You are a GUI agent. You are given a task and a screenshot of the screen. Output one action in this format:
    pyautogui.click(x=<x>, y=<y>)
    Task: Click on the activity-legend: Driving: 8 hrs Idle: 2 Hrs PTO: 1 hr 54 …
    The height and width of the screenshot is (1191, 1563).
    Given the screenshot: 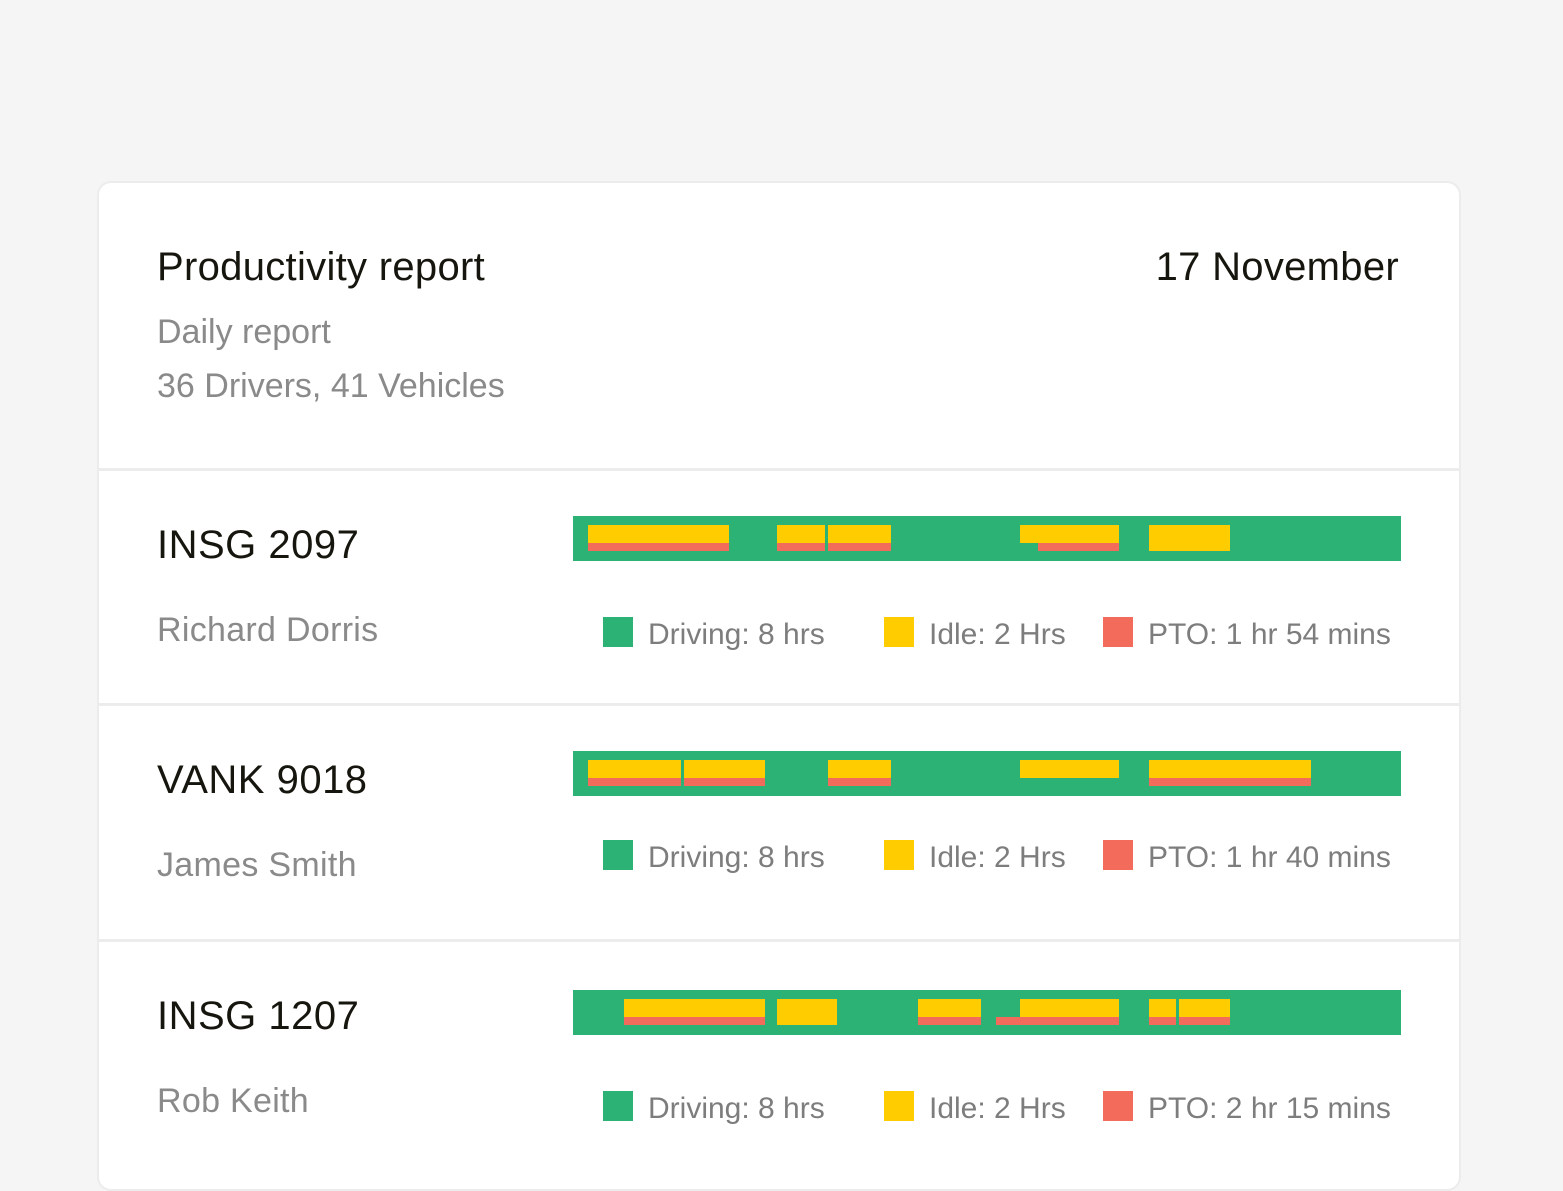 What is the action you would take?
    pyautogui.click(x=1002, y=635)
    